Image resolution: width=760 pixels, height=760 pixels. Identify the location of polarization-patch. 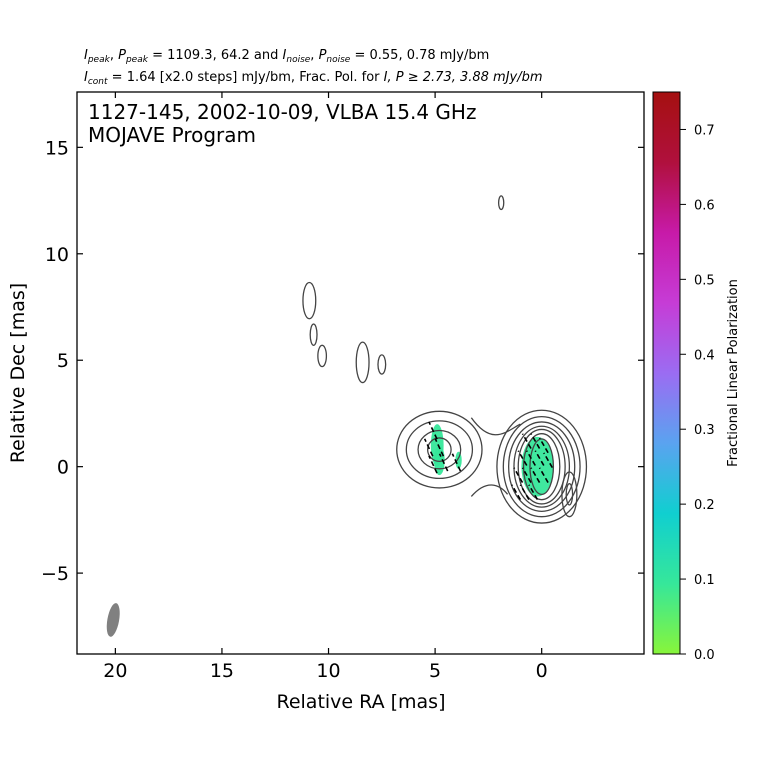
(537, 466).